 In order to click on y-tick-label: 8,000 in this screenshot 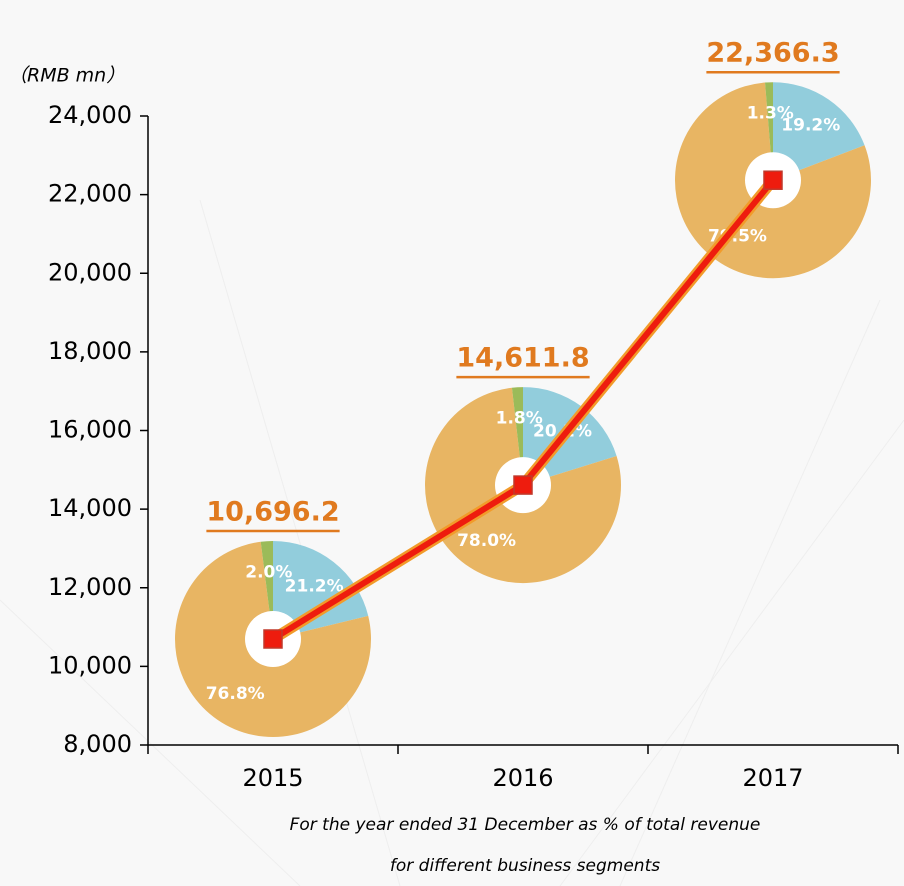, I will do `click(97, 744)`.